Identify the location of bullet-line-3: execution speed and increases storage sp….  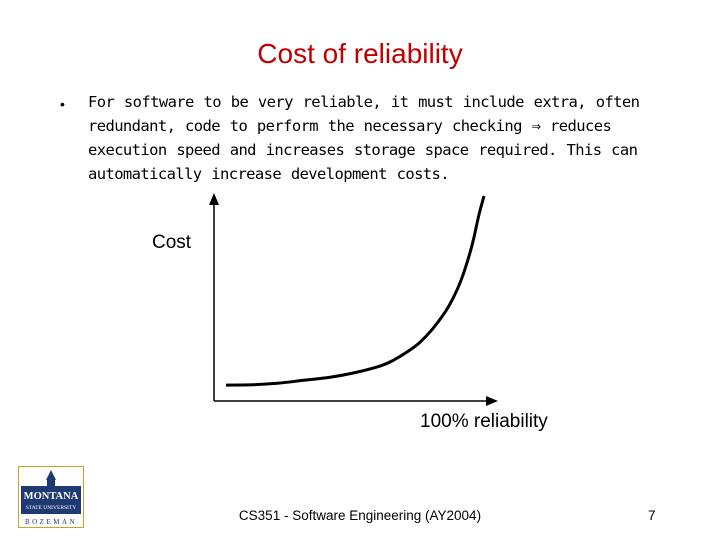
(363, 150).